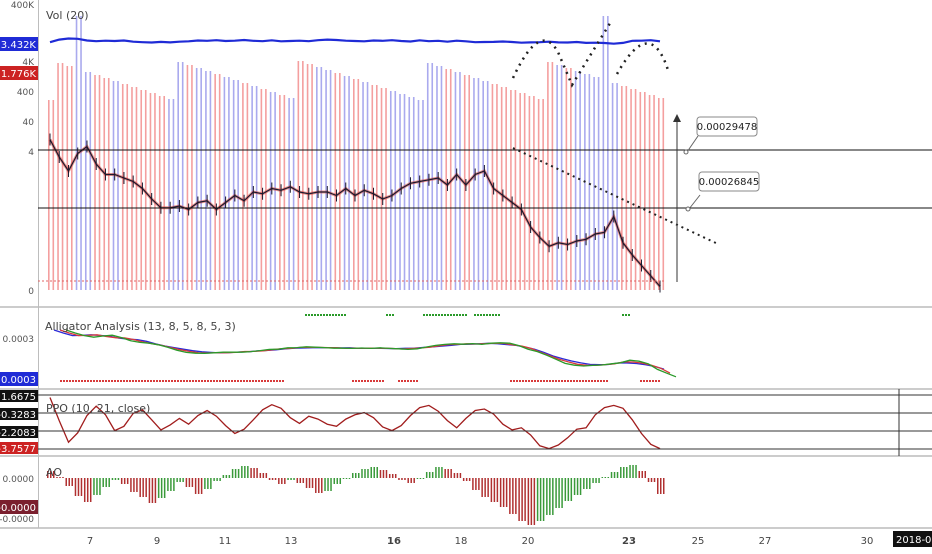 The image size is (932, 554). I want to click on dotted-pattern-left, so click(562, 53).